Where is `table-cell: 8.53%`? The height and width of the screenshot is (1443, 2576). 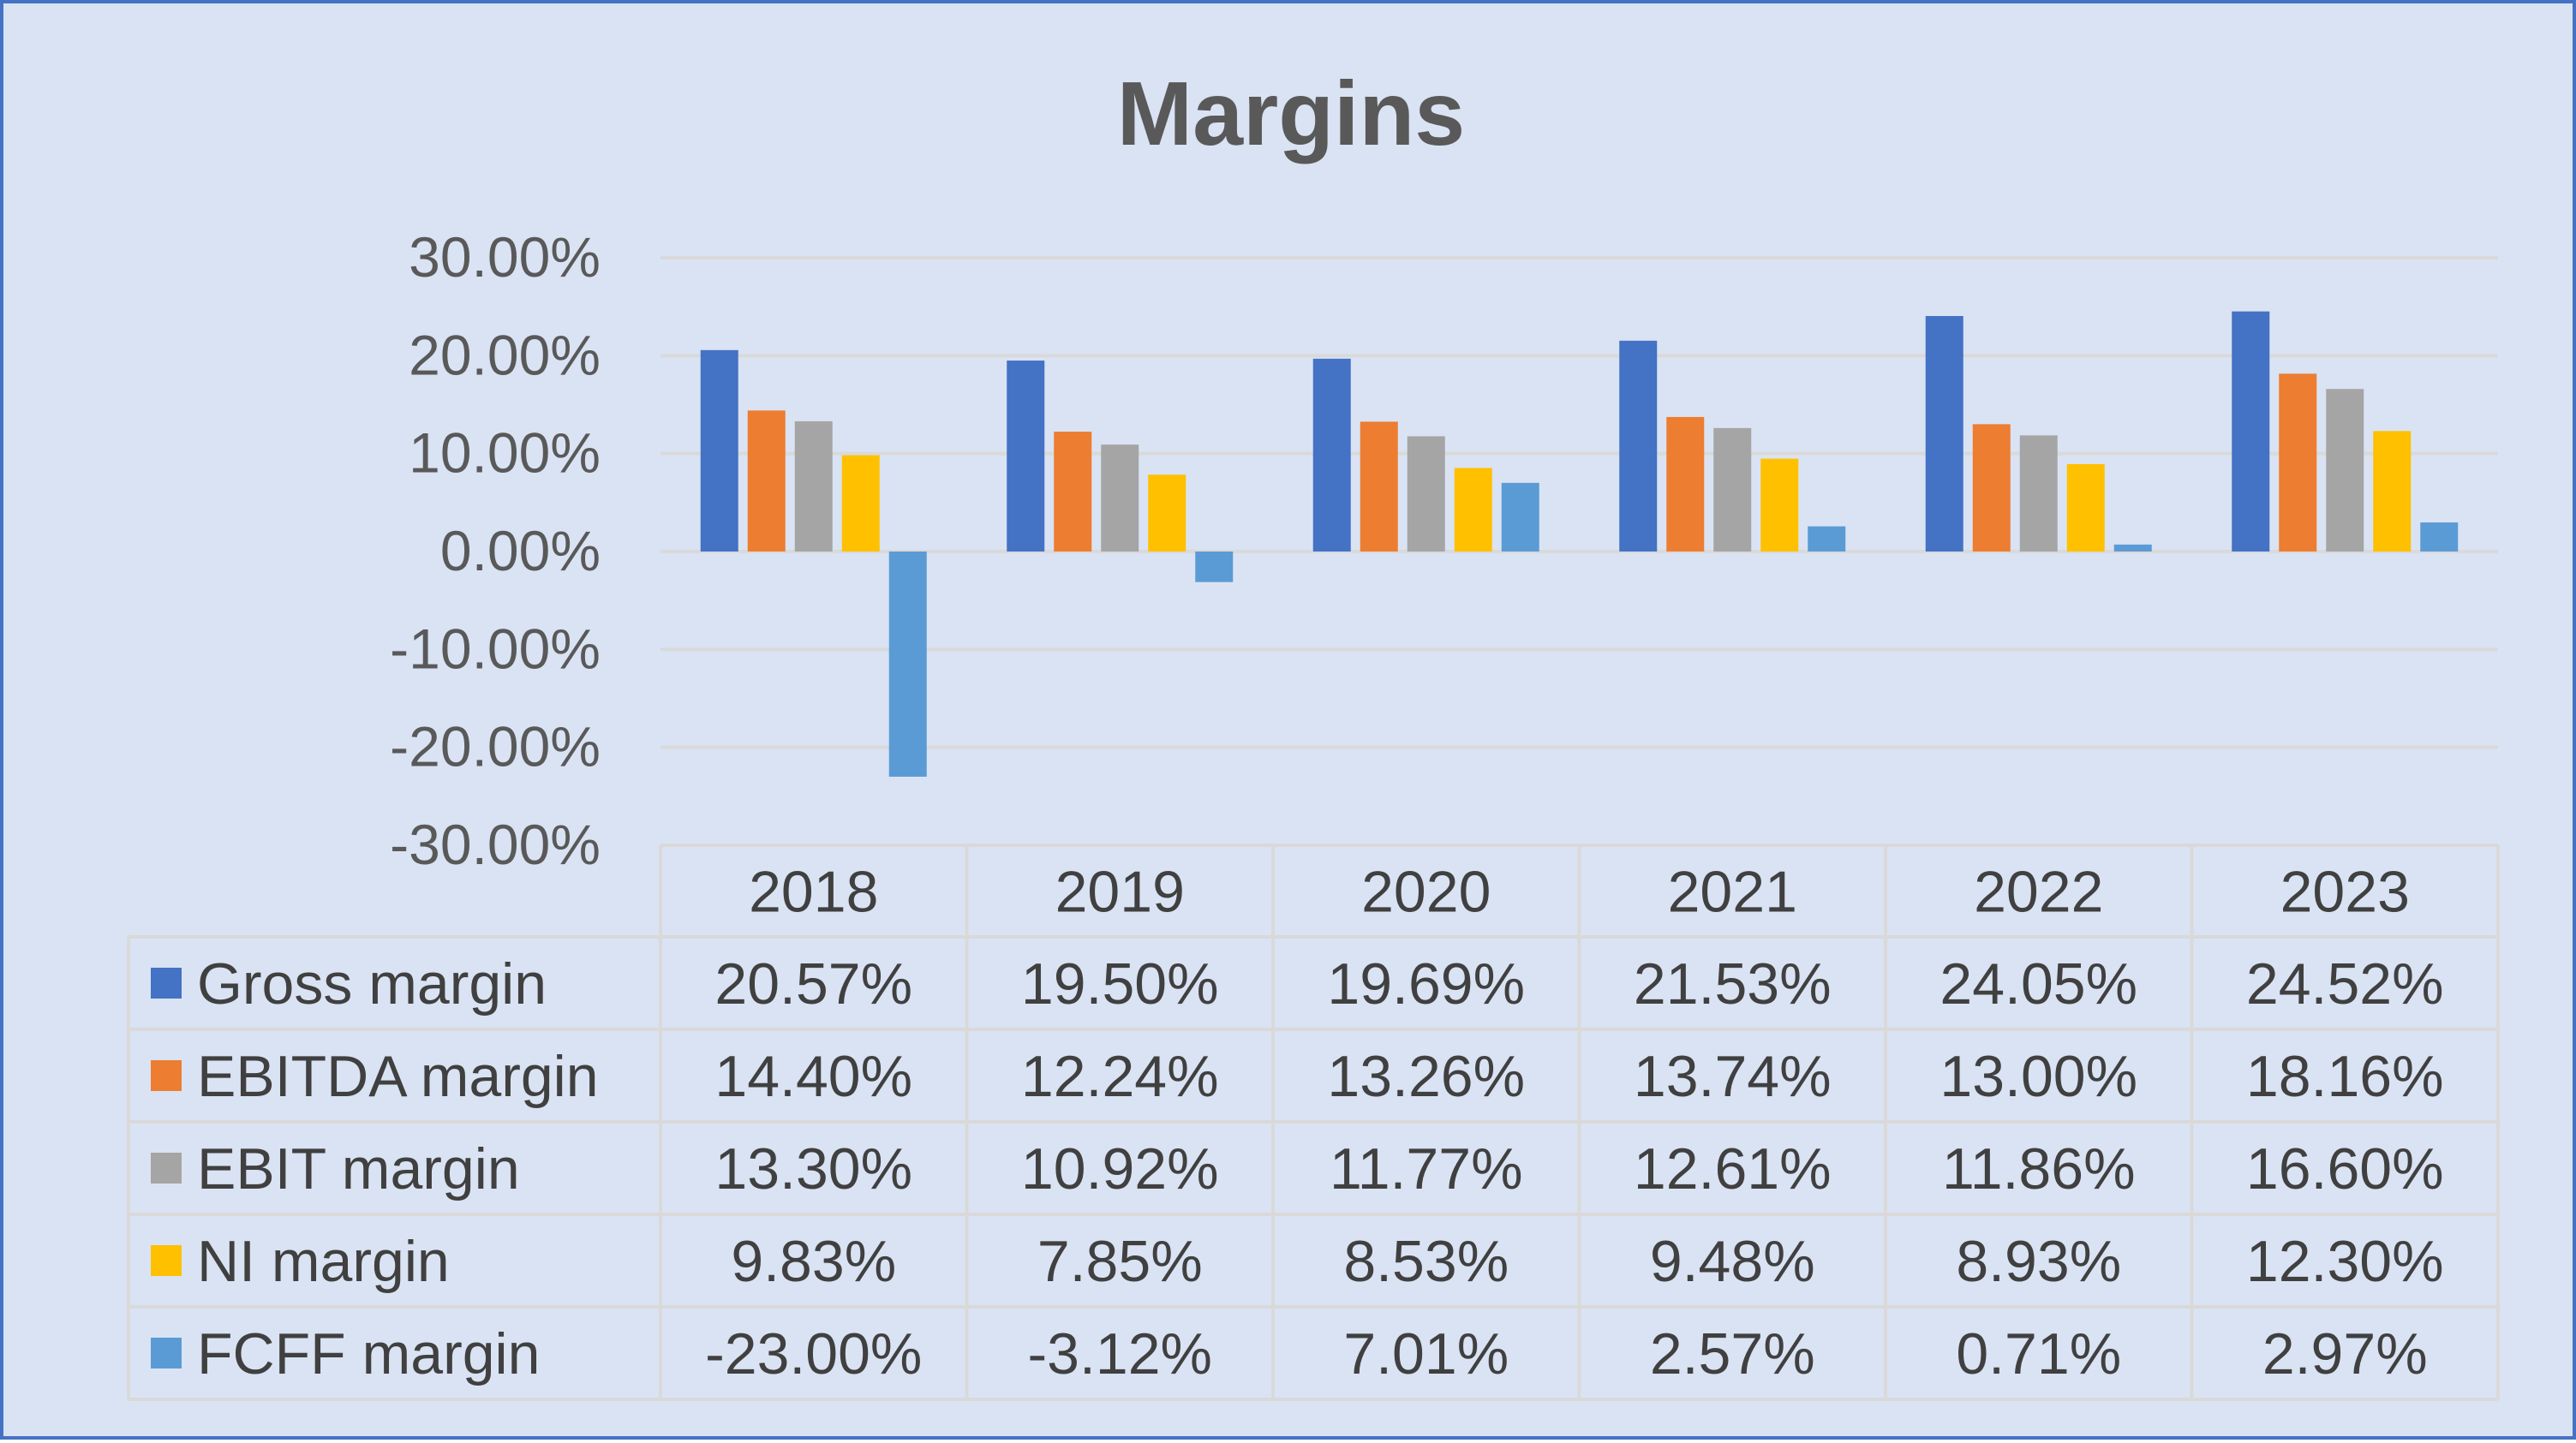
table-cell: 8.53% is located at coordinates (1426, 1261).